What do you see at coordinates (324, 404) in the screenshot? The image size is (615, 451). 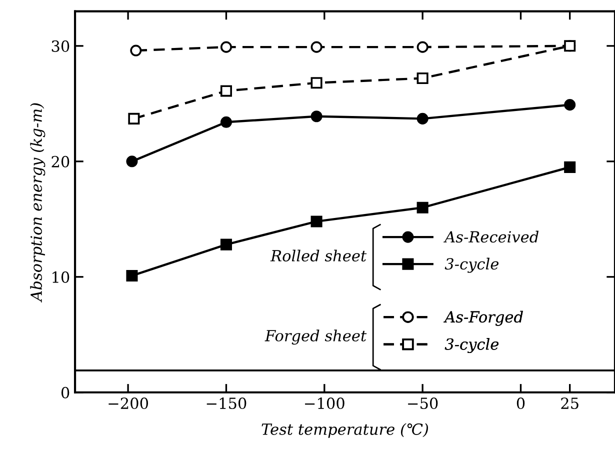 I see `x-tick-label: −100` at bounding box center [324, 404].